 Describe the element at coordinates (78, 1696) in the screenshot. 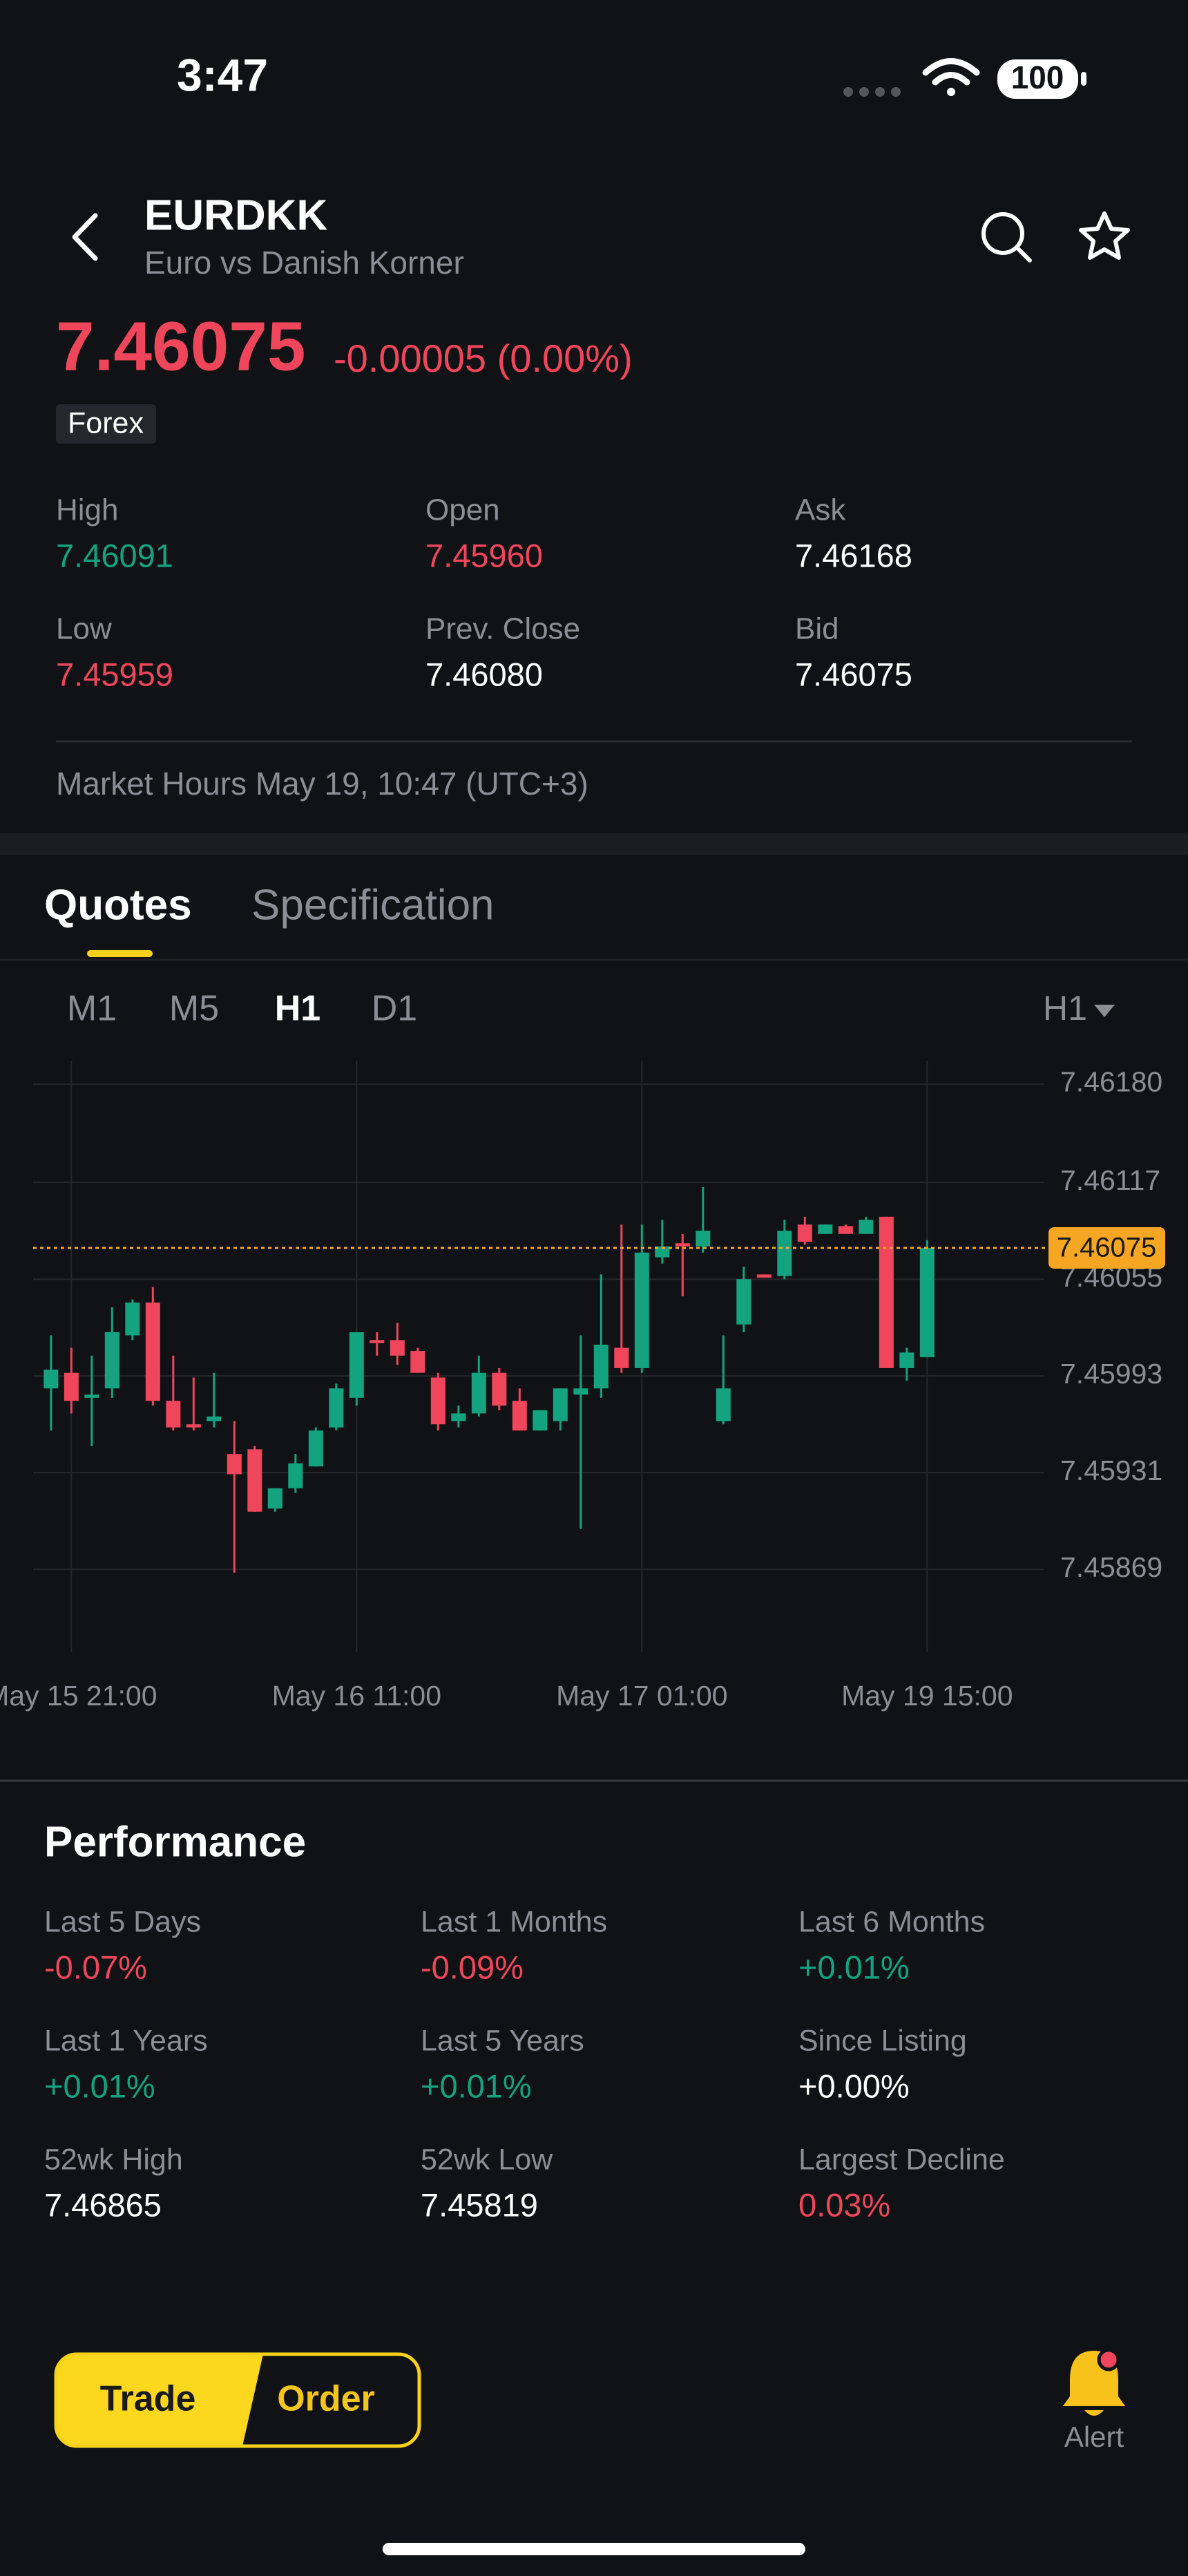

I see `x-tick-label: May 15 21:00` at that location.